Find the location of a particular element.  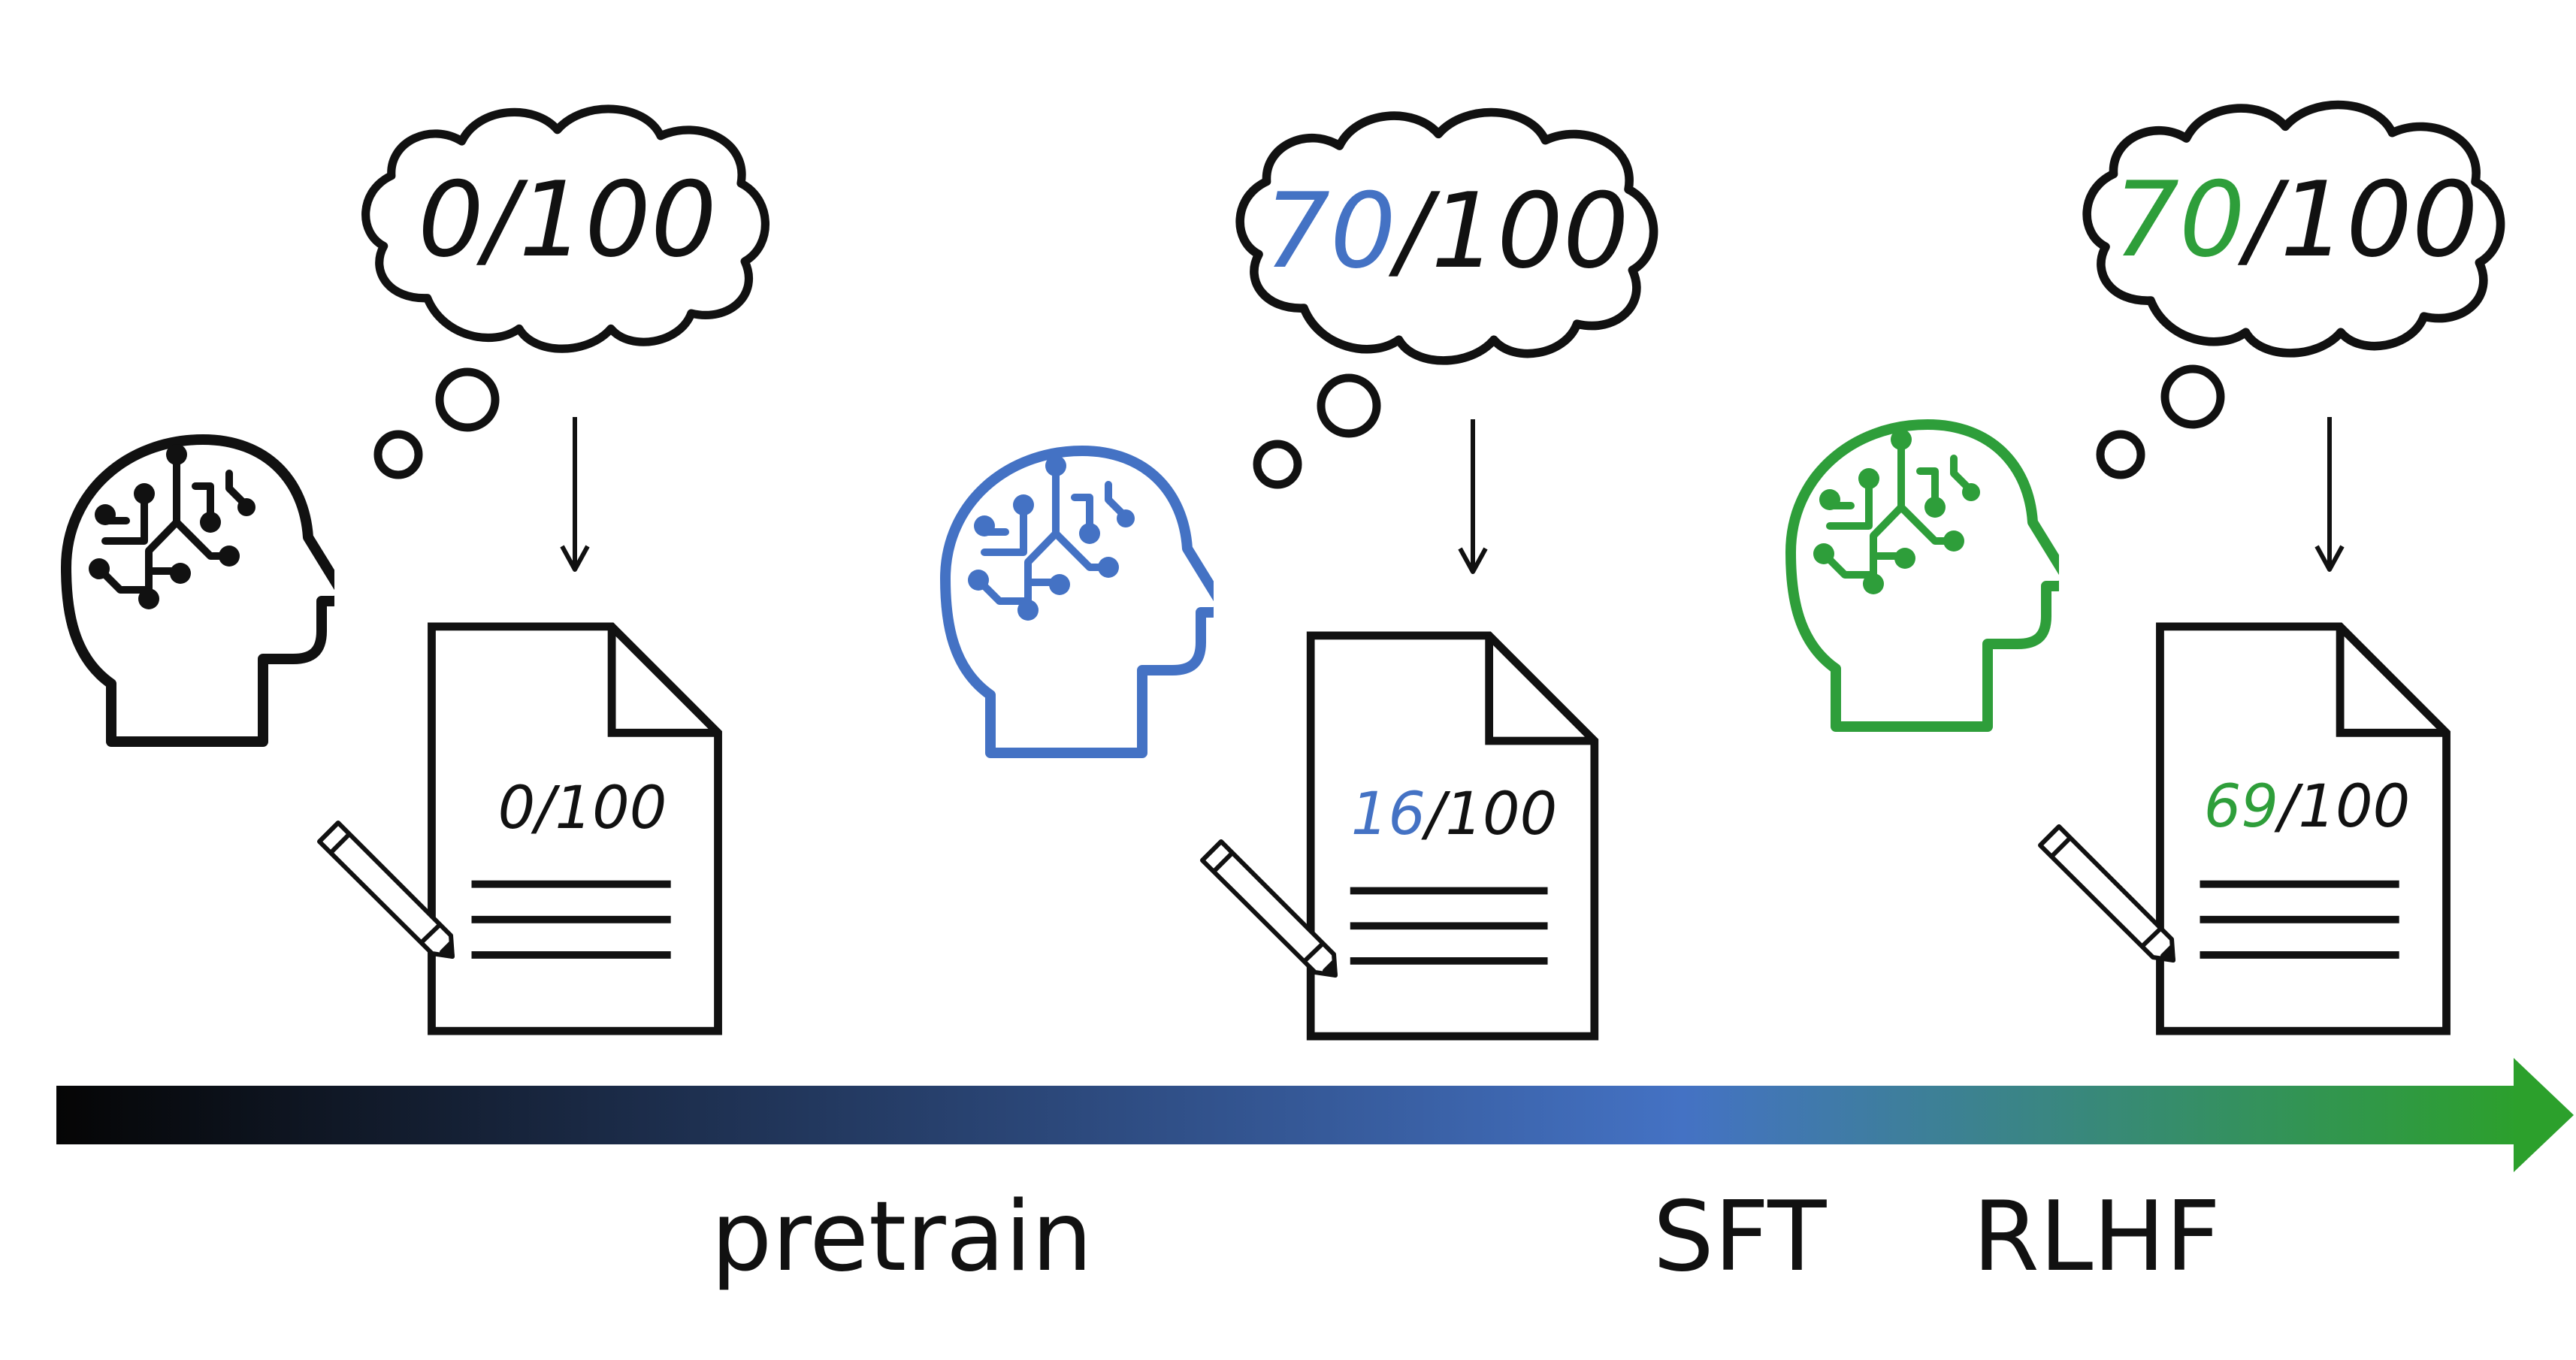

stage-label-sft: SFT is located at coordinates (1741, 1237).